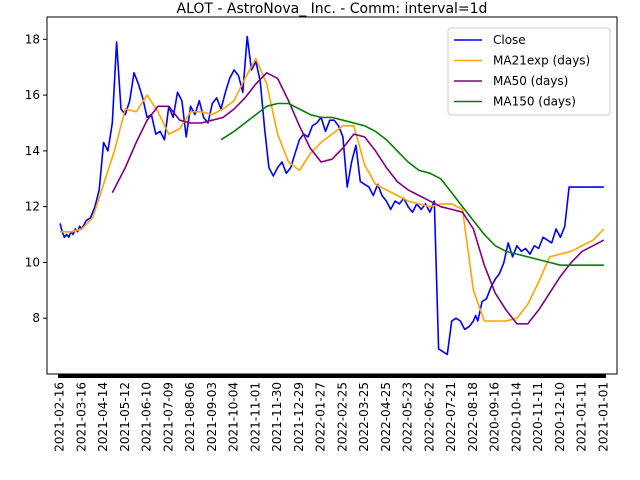 This screenshot has height=480, width=640. What do you see at coordinates (32, 262) in the screenshot?
I see `y-tick-label-1: 10` at bounding box center [32, 262].